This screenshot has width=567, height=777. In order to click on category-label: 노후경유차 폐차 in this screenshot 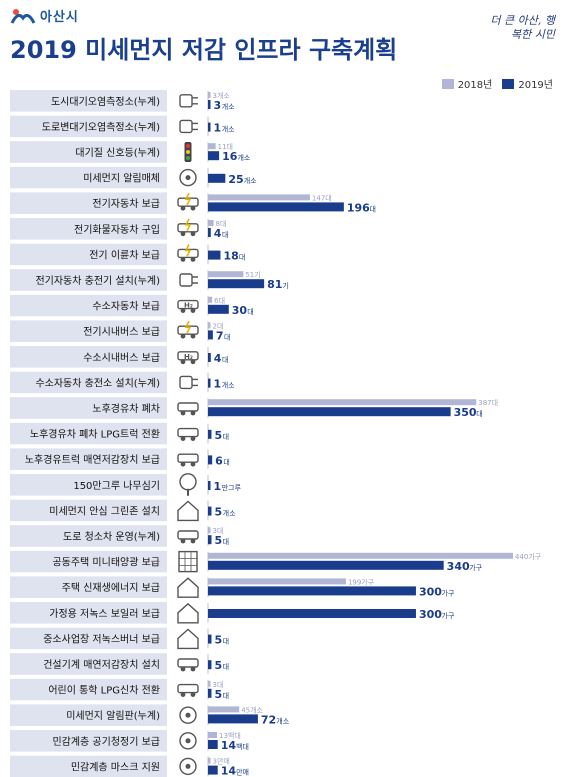, I will do `click(126, 408)`.